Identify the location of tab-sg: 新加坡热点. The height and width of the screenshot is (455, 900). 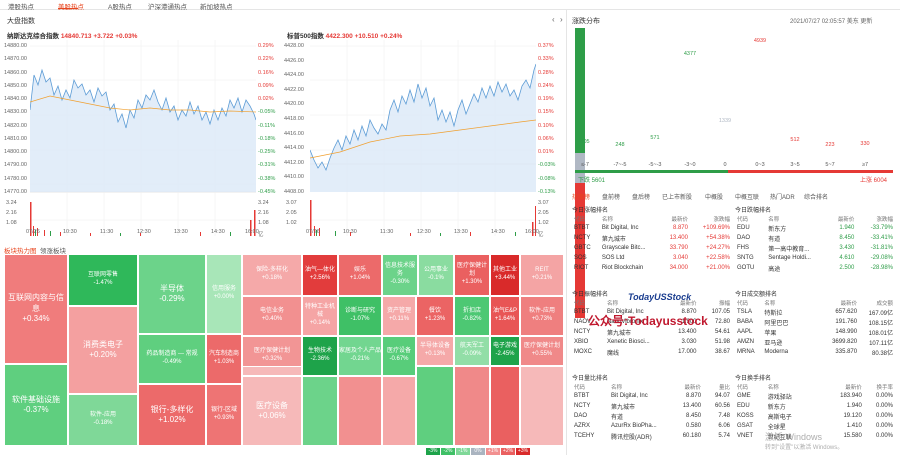
(216, 7).